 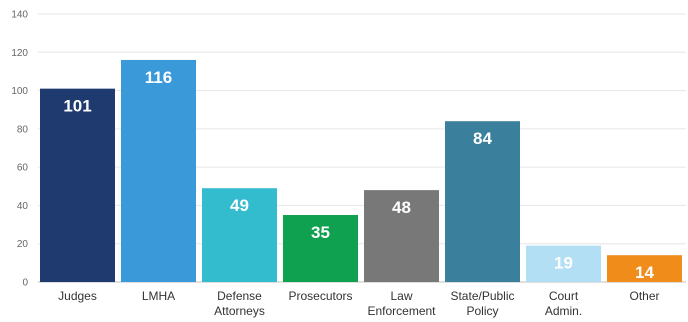 What do you see at coordinates (482, 303) in the screenshot?
I see `x-tick-label: State/Public Policy` at bounding box center [482, 303].